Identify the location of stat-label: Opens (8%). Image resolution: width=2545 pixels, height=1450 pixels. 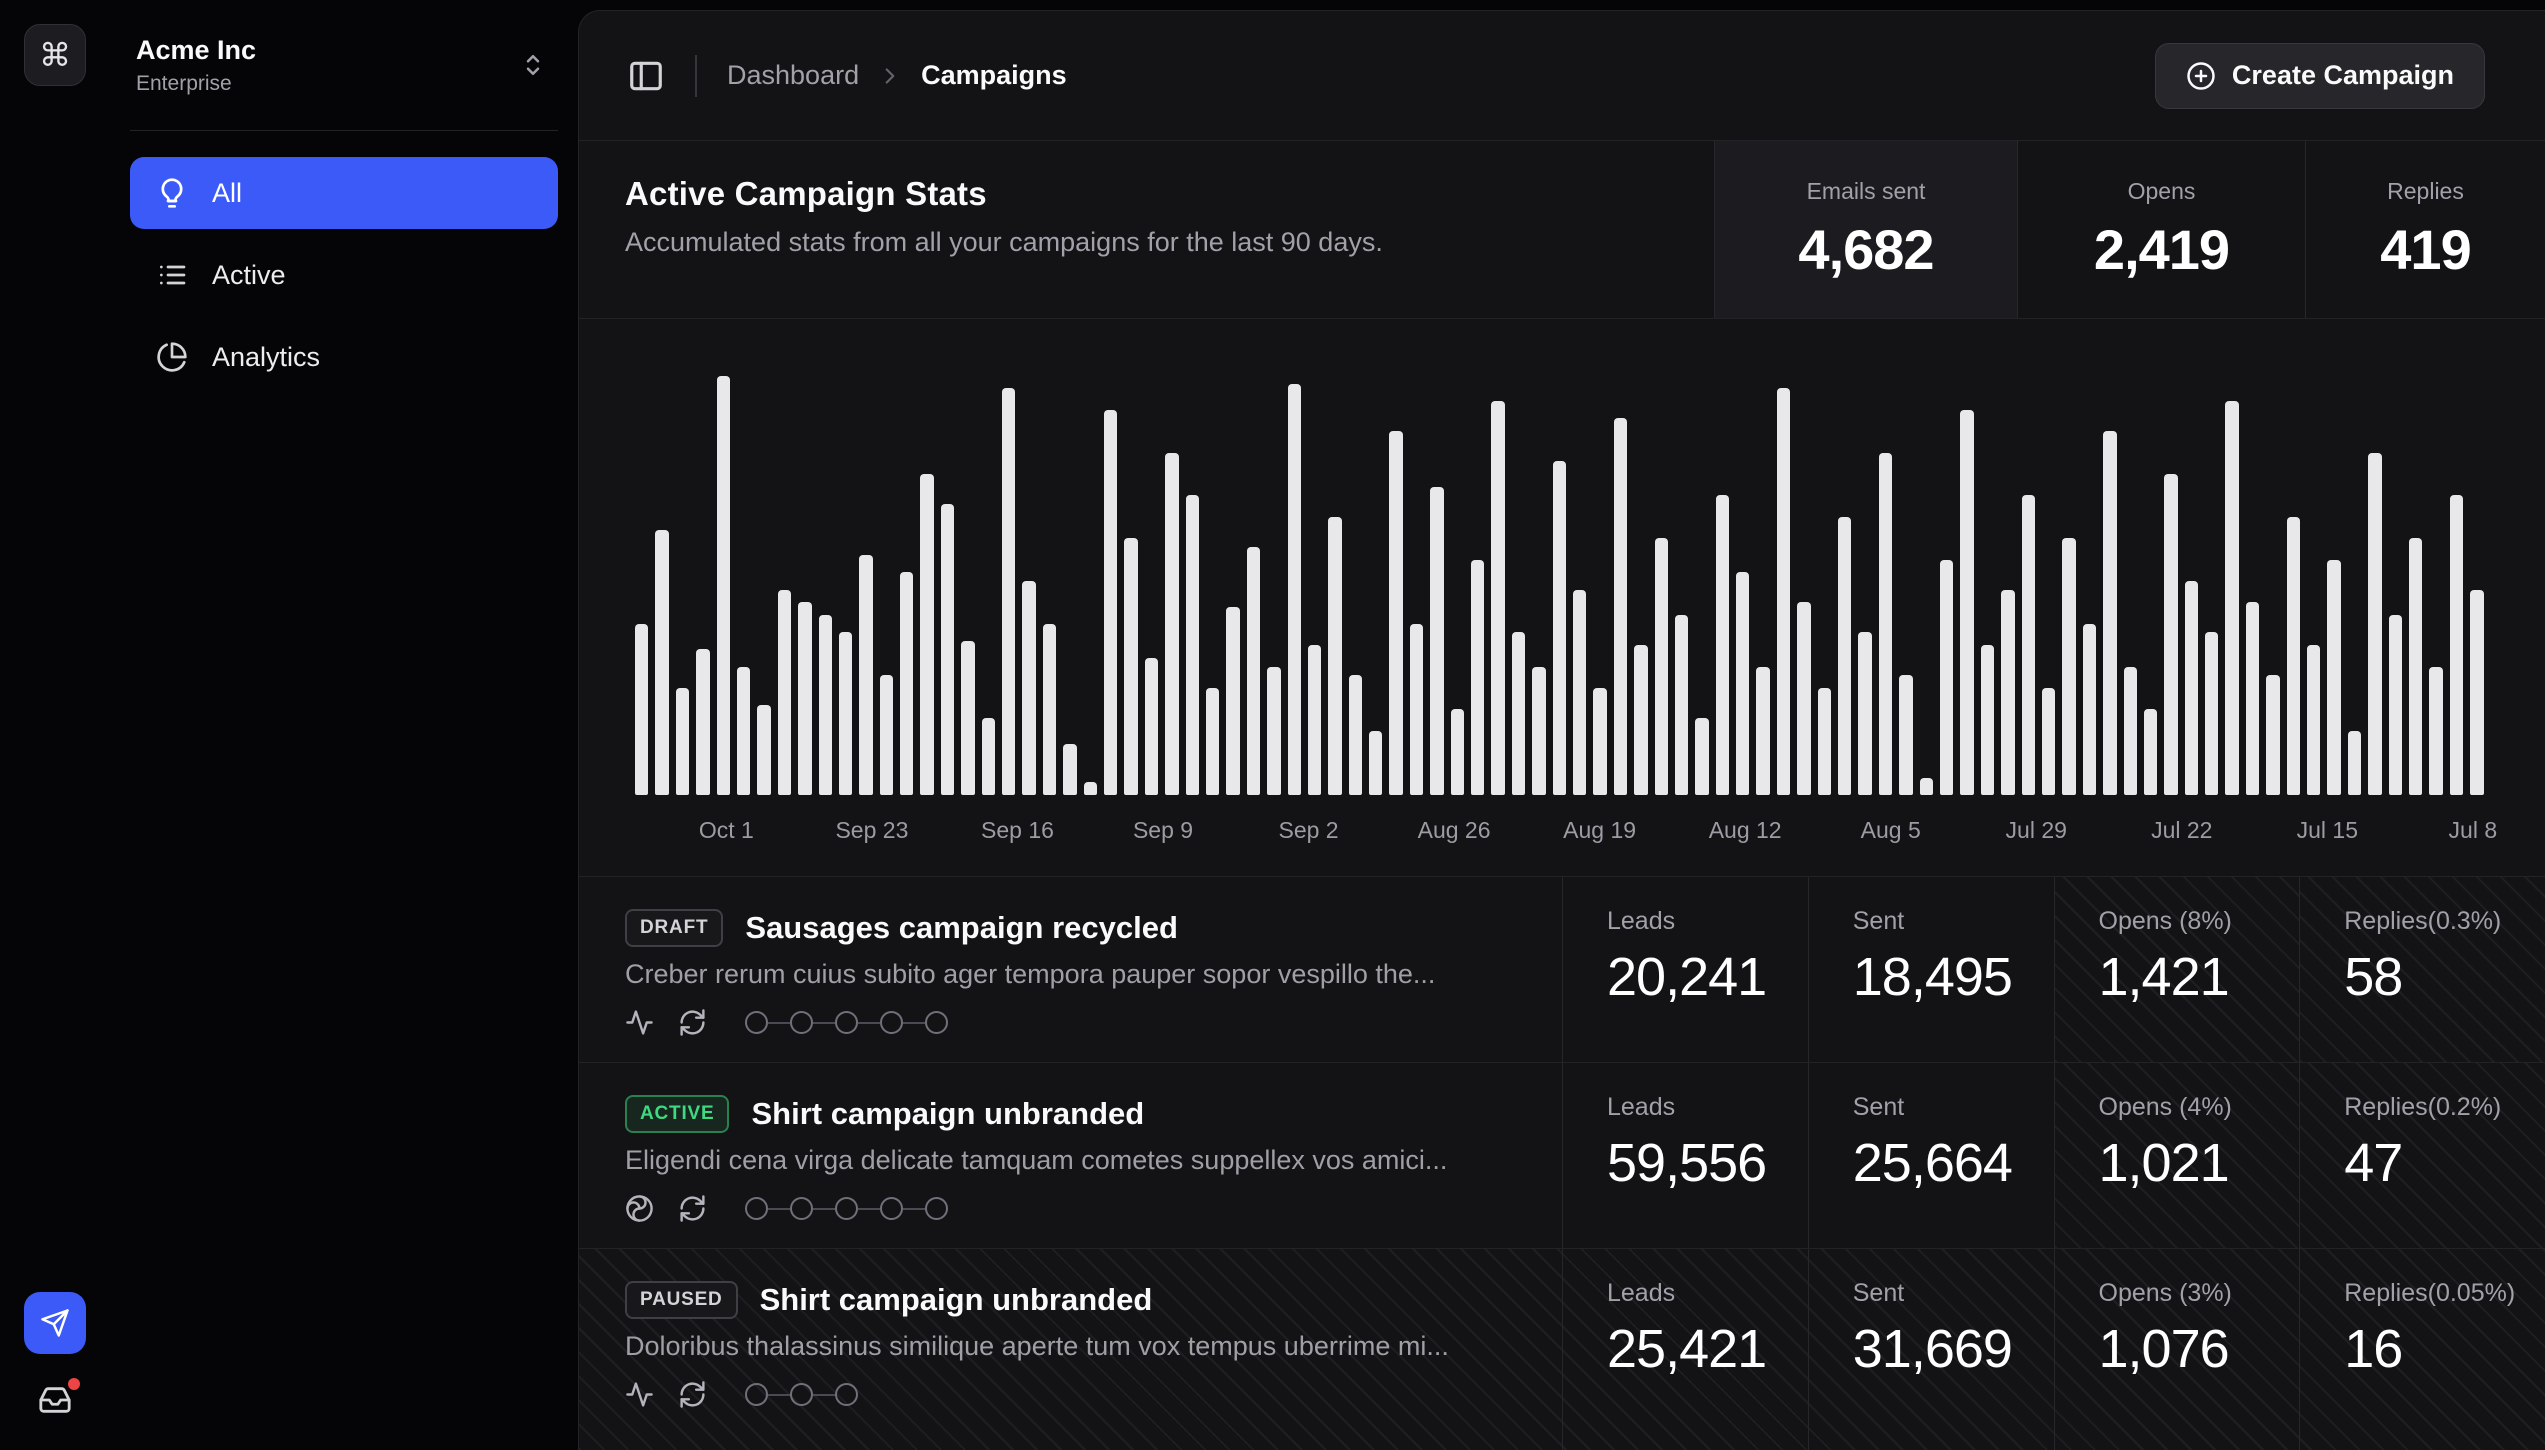
(2165, 921).